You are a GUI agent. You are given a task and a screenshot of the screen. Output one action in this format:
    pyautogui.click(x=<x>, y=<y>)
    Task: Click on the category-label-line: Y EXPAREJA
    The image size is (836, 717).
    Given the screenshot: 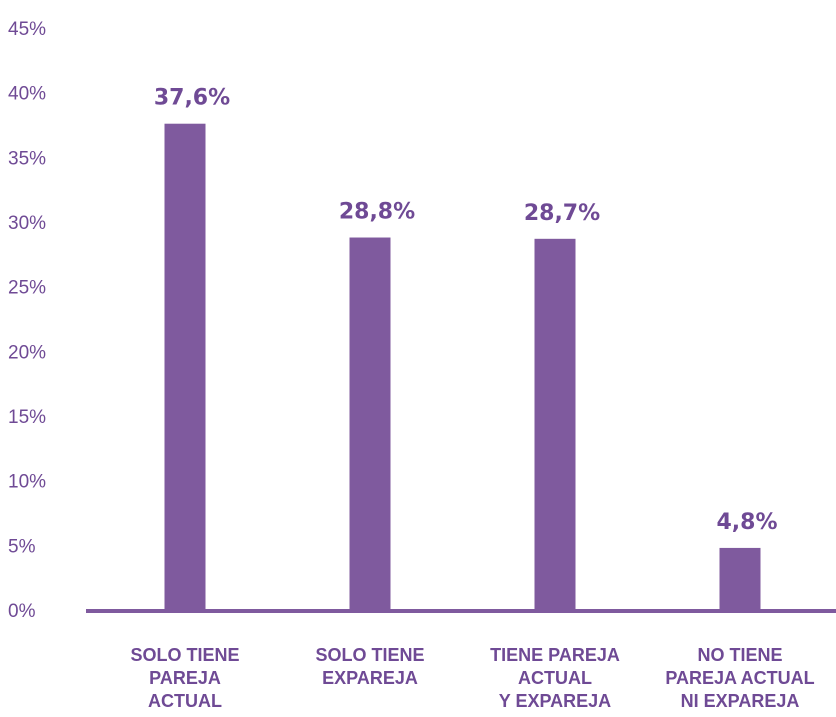 What is the action you would take?
    pyautogui.click(x=555, y=701)
    